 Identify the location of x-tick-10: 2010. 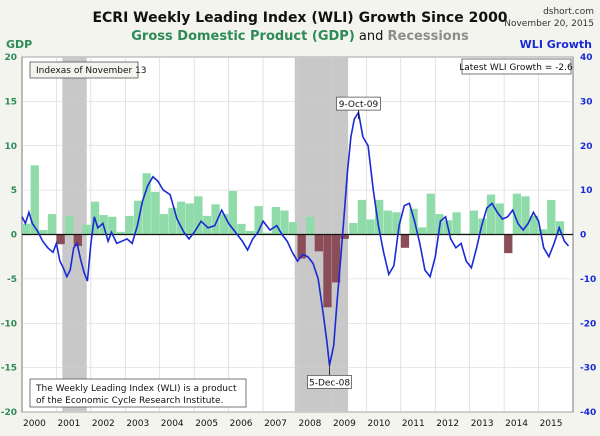
(378, 424).